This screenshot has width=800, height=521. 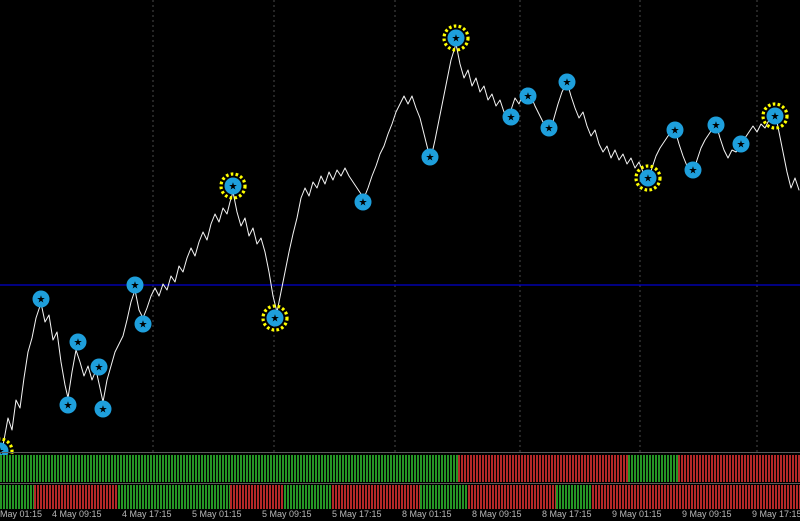 I want to click on time-axis-label: 8 May 01:15, so click(x=427, y=514).